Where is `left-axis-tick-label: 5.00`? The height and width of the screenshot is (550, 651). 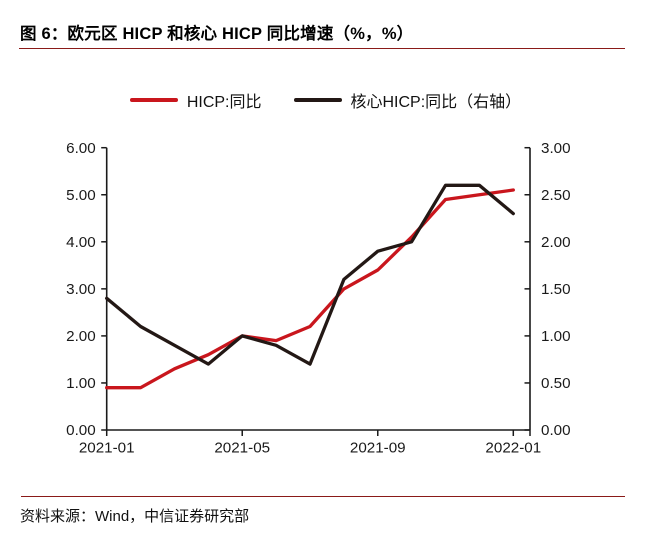 left-axis-tick-label: 5.00 is located at coordinates (81, 195).